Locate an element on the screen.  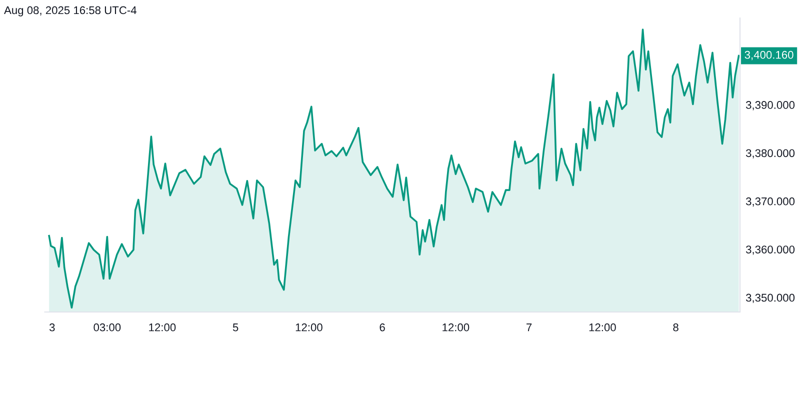
y-tick-label: 3,390.000 is located at coordinates (770, 105).